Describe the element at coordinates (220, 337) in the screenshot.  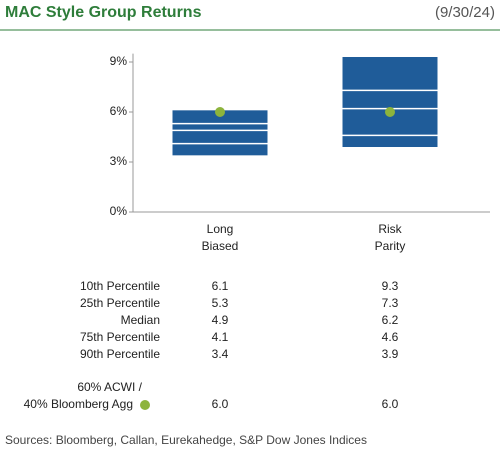
I see `table-value: 4.1` at that location.